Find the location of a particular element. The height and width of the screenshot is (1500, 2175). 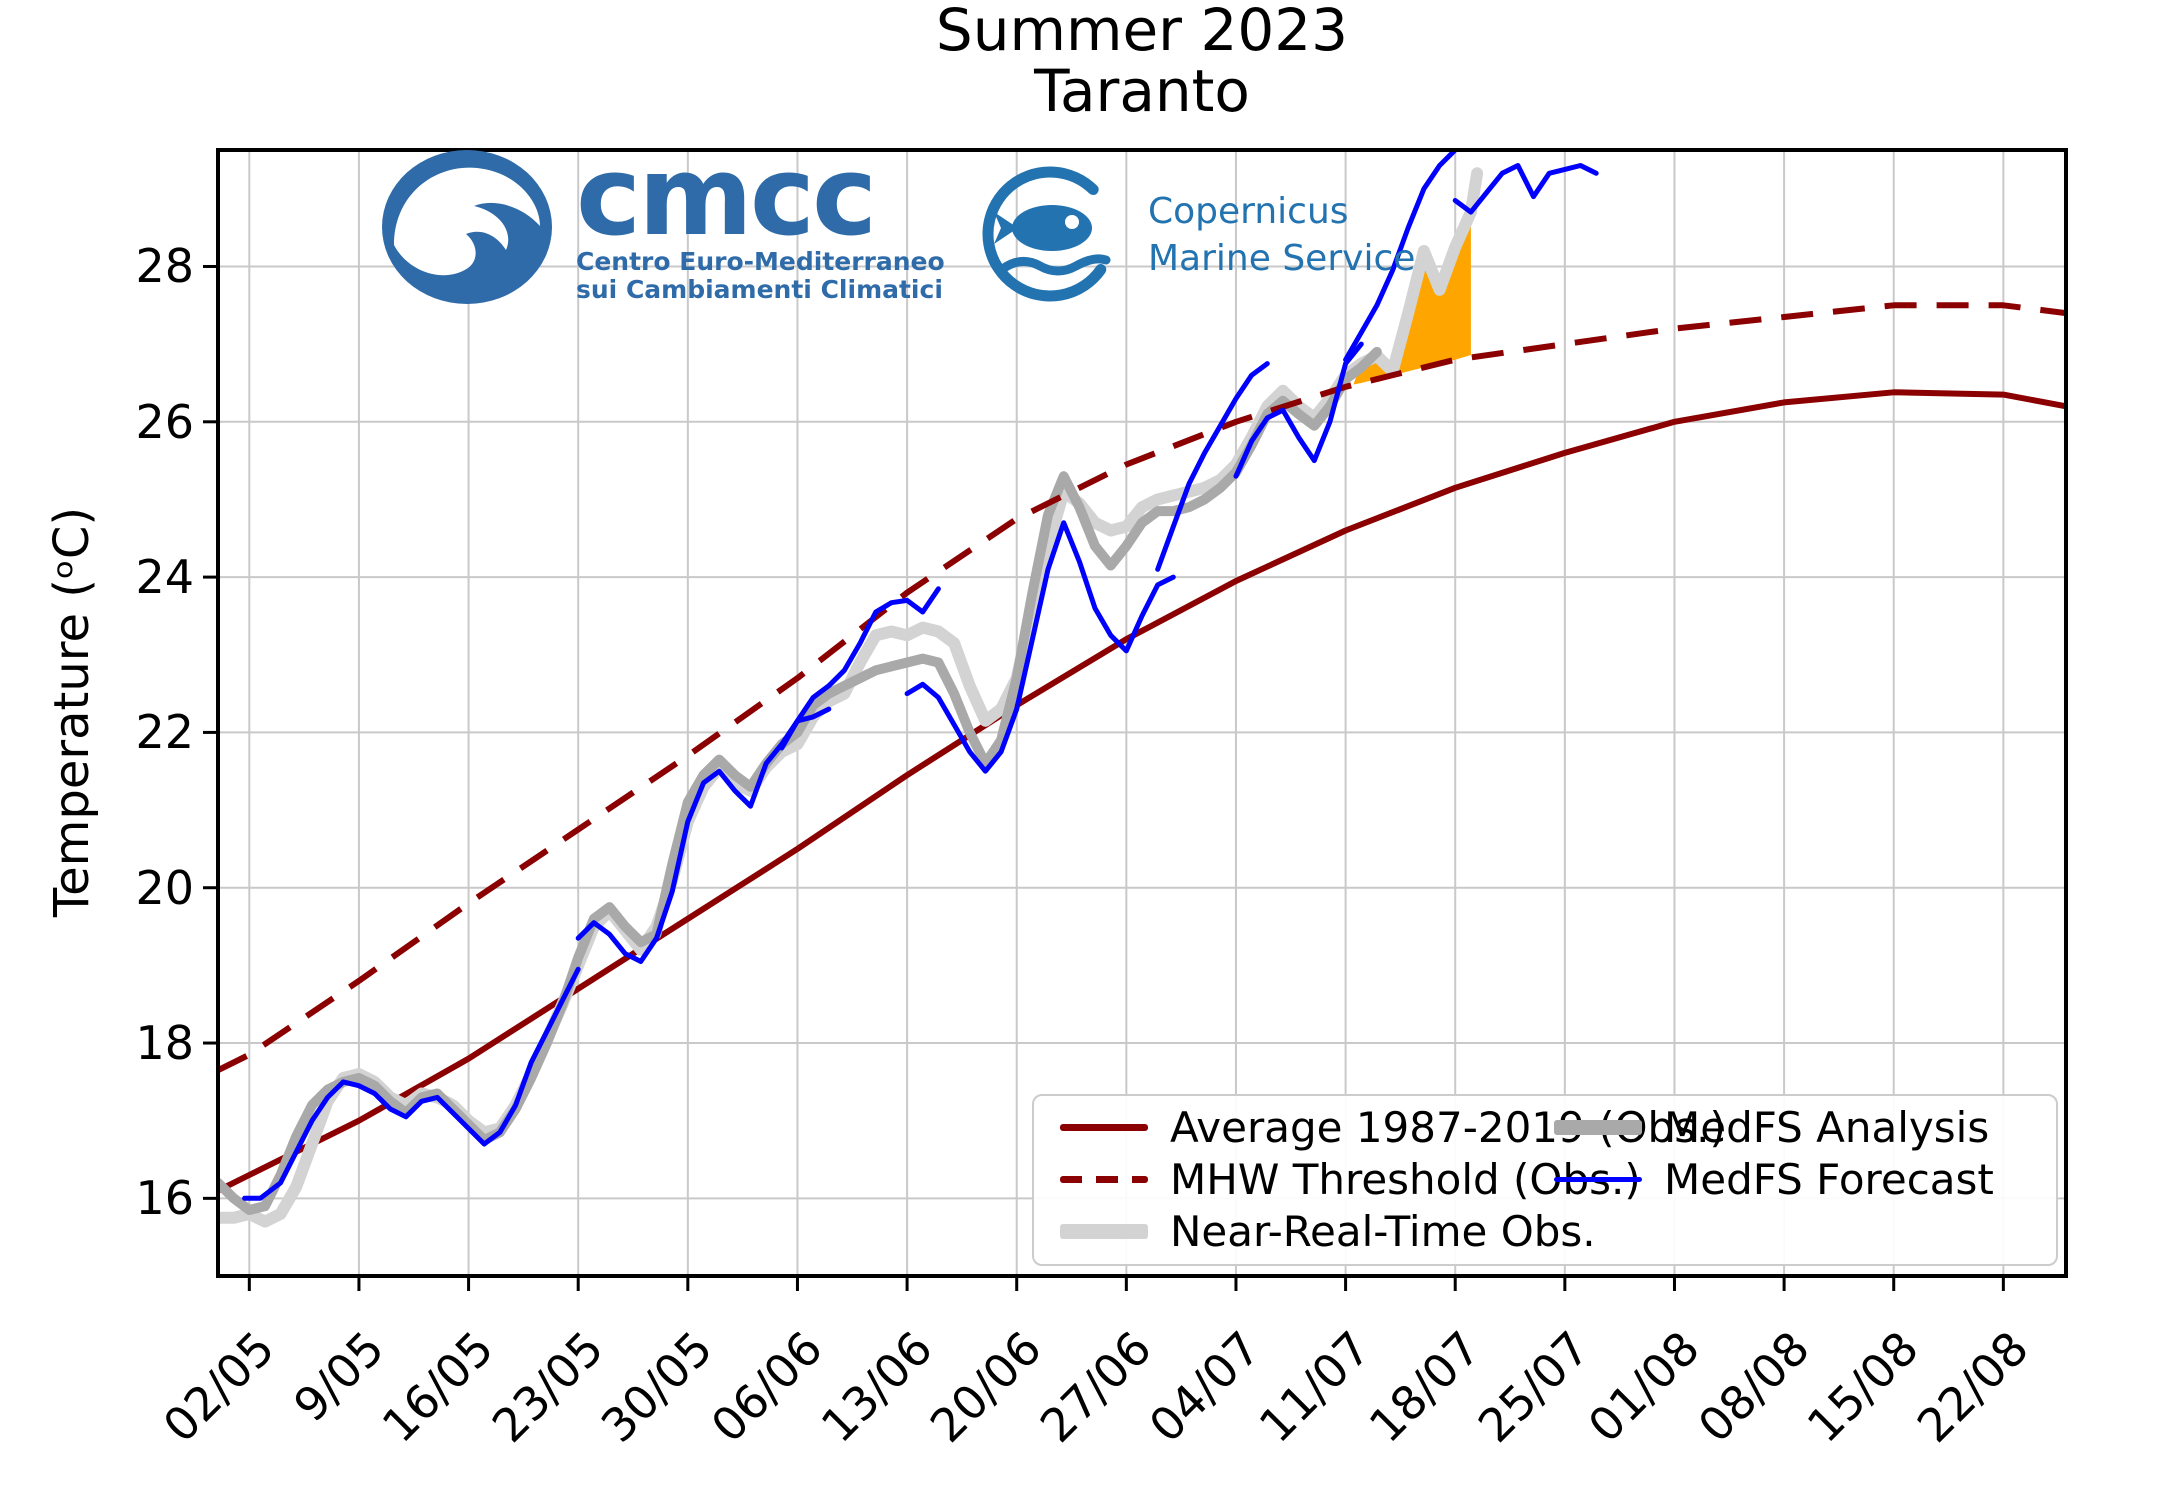

series-forecast-line-seg7 is located at coordinates (1525, 189).